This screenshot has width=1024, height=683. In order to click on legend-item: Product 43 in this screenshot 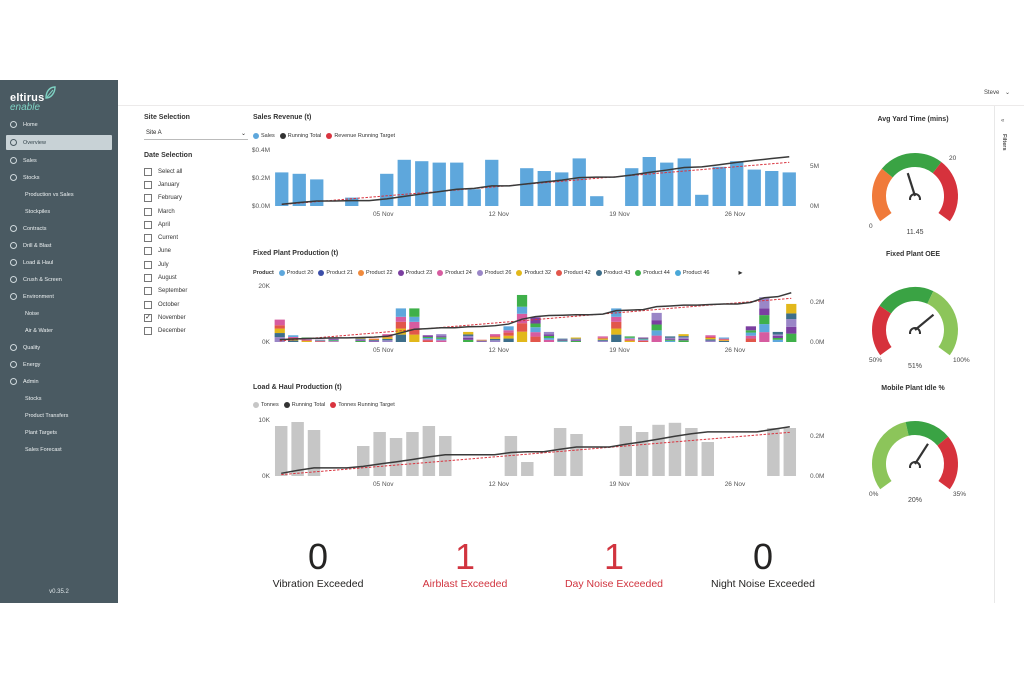, I will do `click(612, 272)`.